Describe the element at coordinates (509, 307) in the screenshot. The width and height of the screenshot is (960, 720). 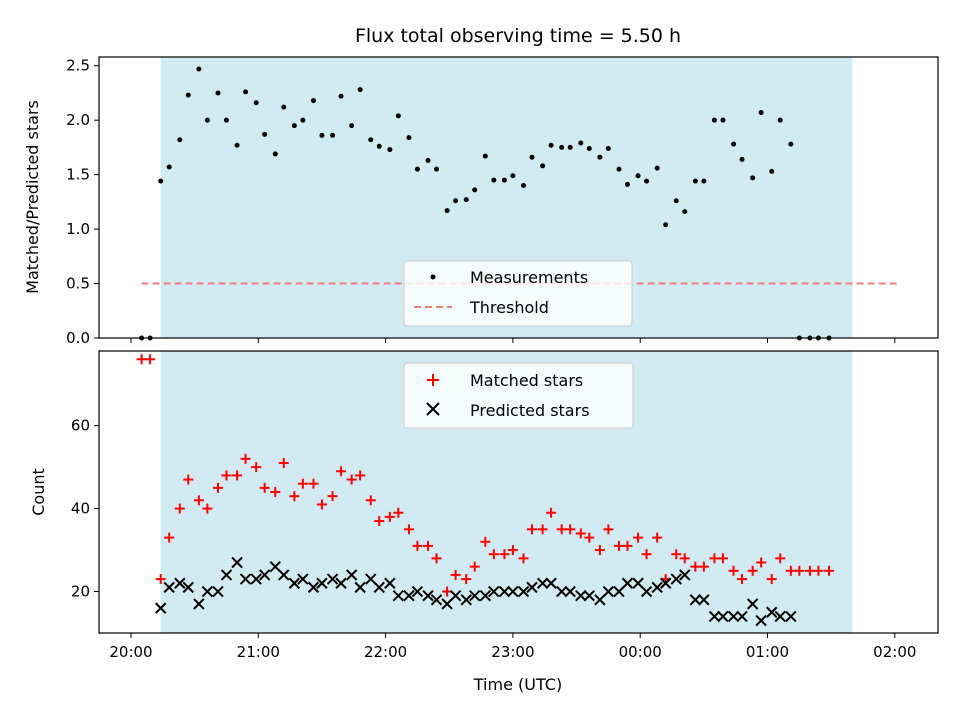
I see `legend-threshold-label: Threshold` at that location.